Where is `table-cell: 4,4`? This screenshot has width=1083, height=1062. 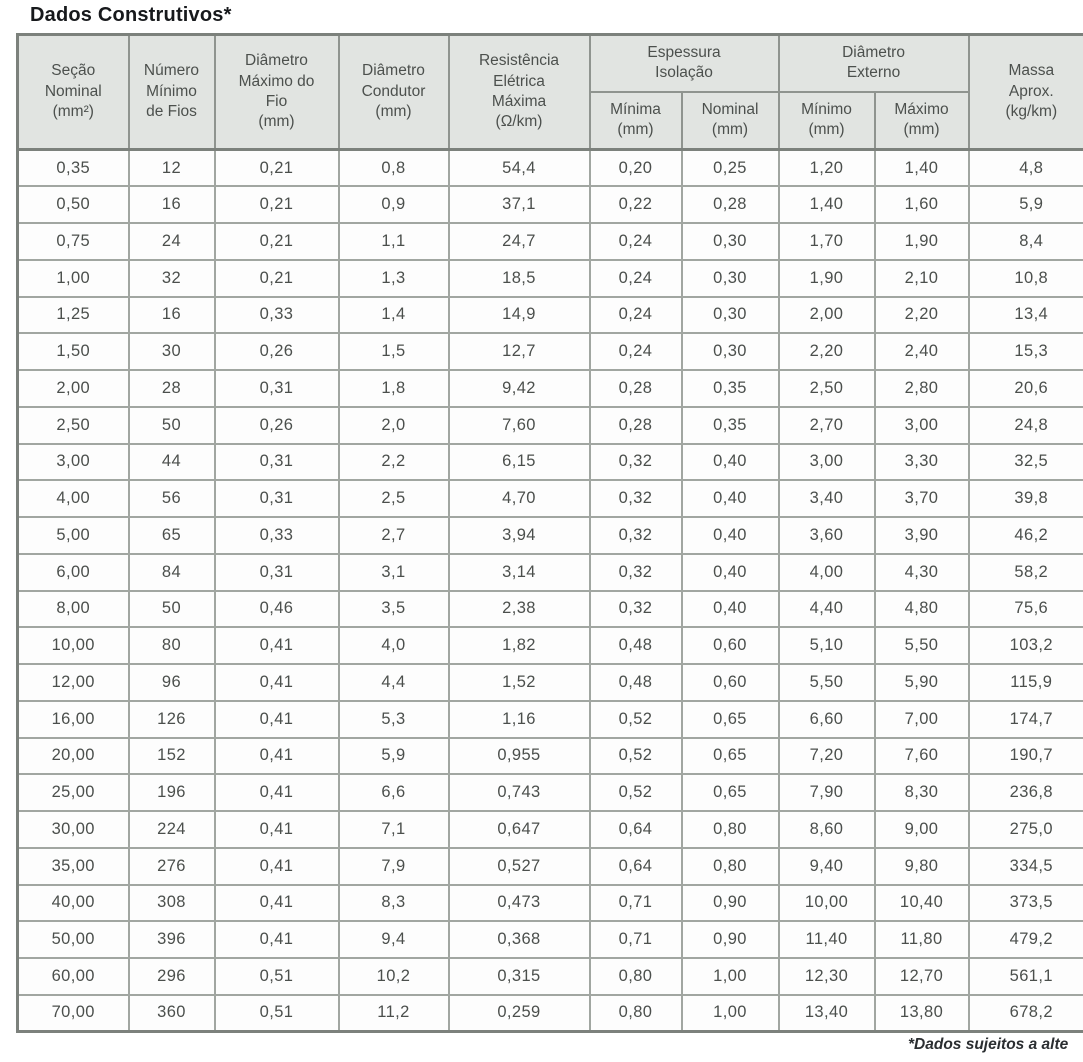
table-cell: 4,4 is located at coordinates (393, 682).